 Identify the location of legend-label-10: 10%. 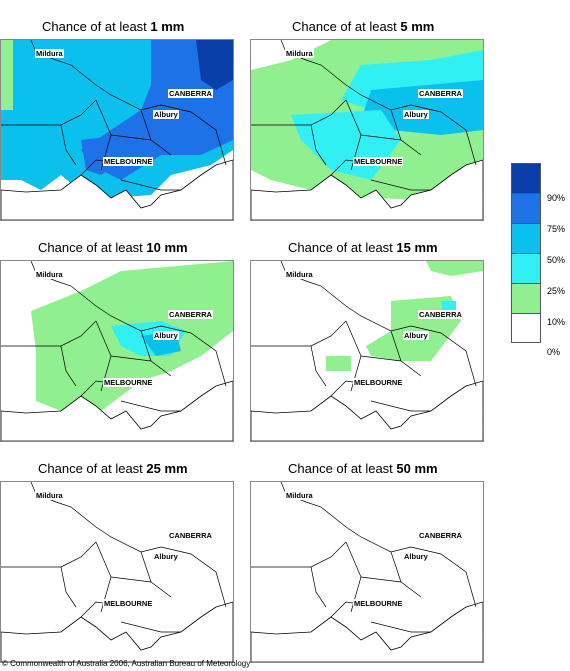
(556, 322).